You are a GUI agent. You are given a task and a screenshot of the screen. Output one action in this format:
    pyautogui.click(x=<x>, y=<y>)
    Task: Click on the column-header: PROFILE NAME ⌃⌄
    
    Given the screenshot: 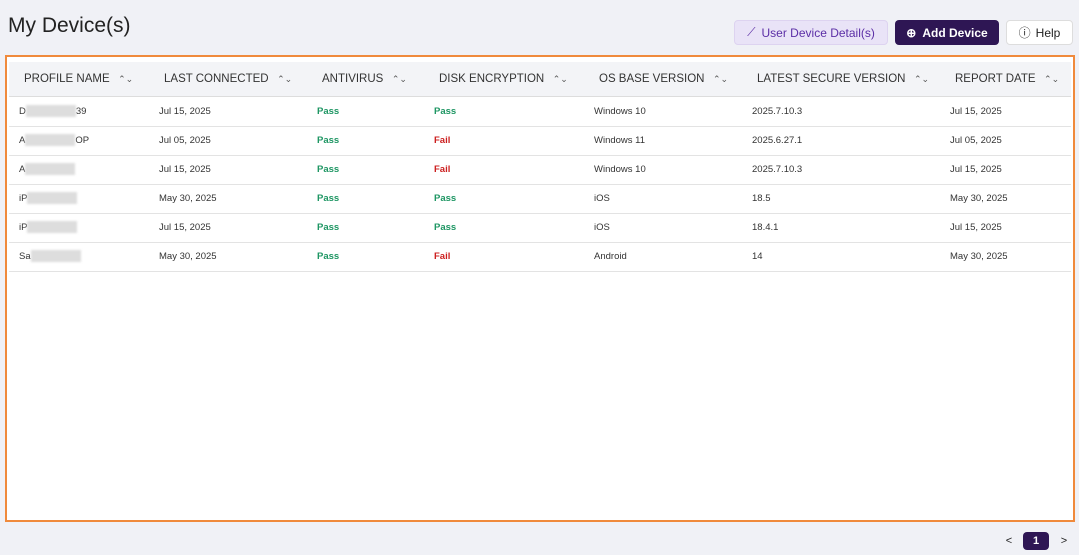 What is the action you would take?
    pyautogui.click(x=79, y=79)
    